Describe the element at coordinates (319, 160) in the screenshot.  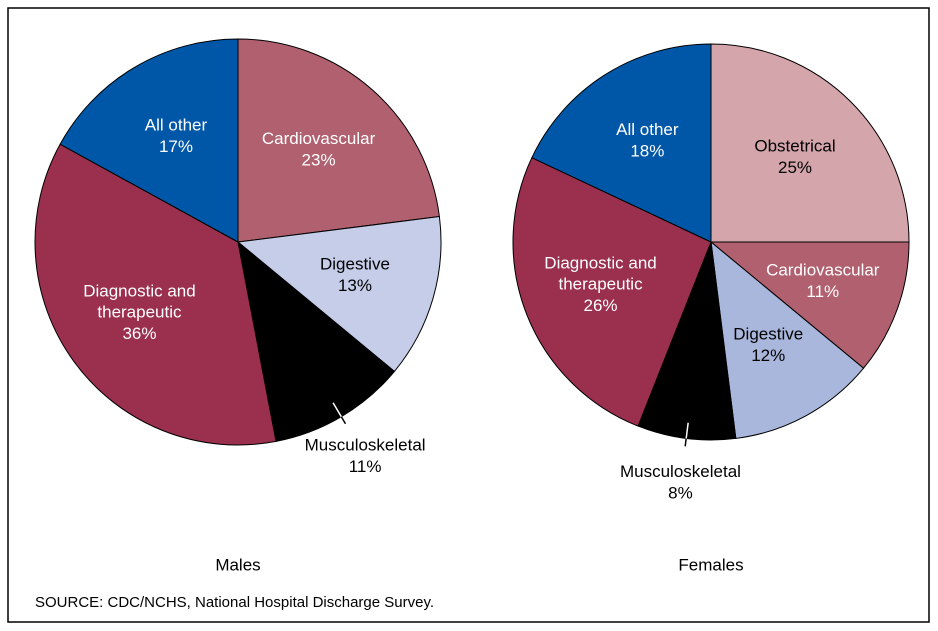
I see `value-label: 23%` at that location.